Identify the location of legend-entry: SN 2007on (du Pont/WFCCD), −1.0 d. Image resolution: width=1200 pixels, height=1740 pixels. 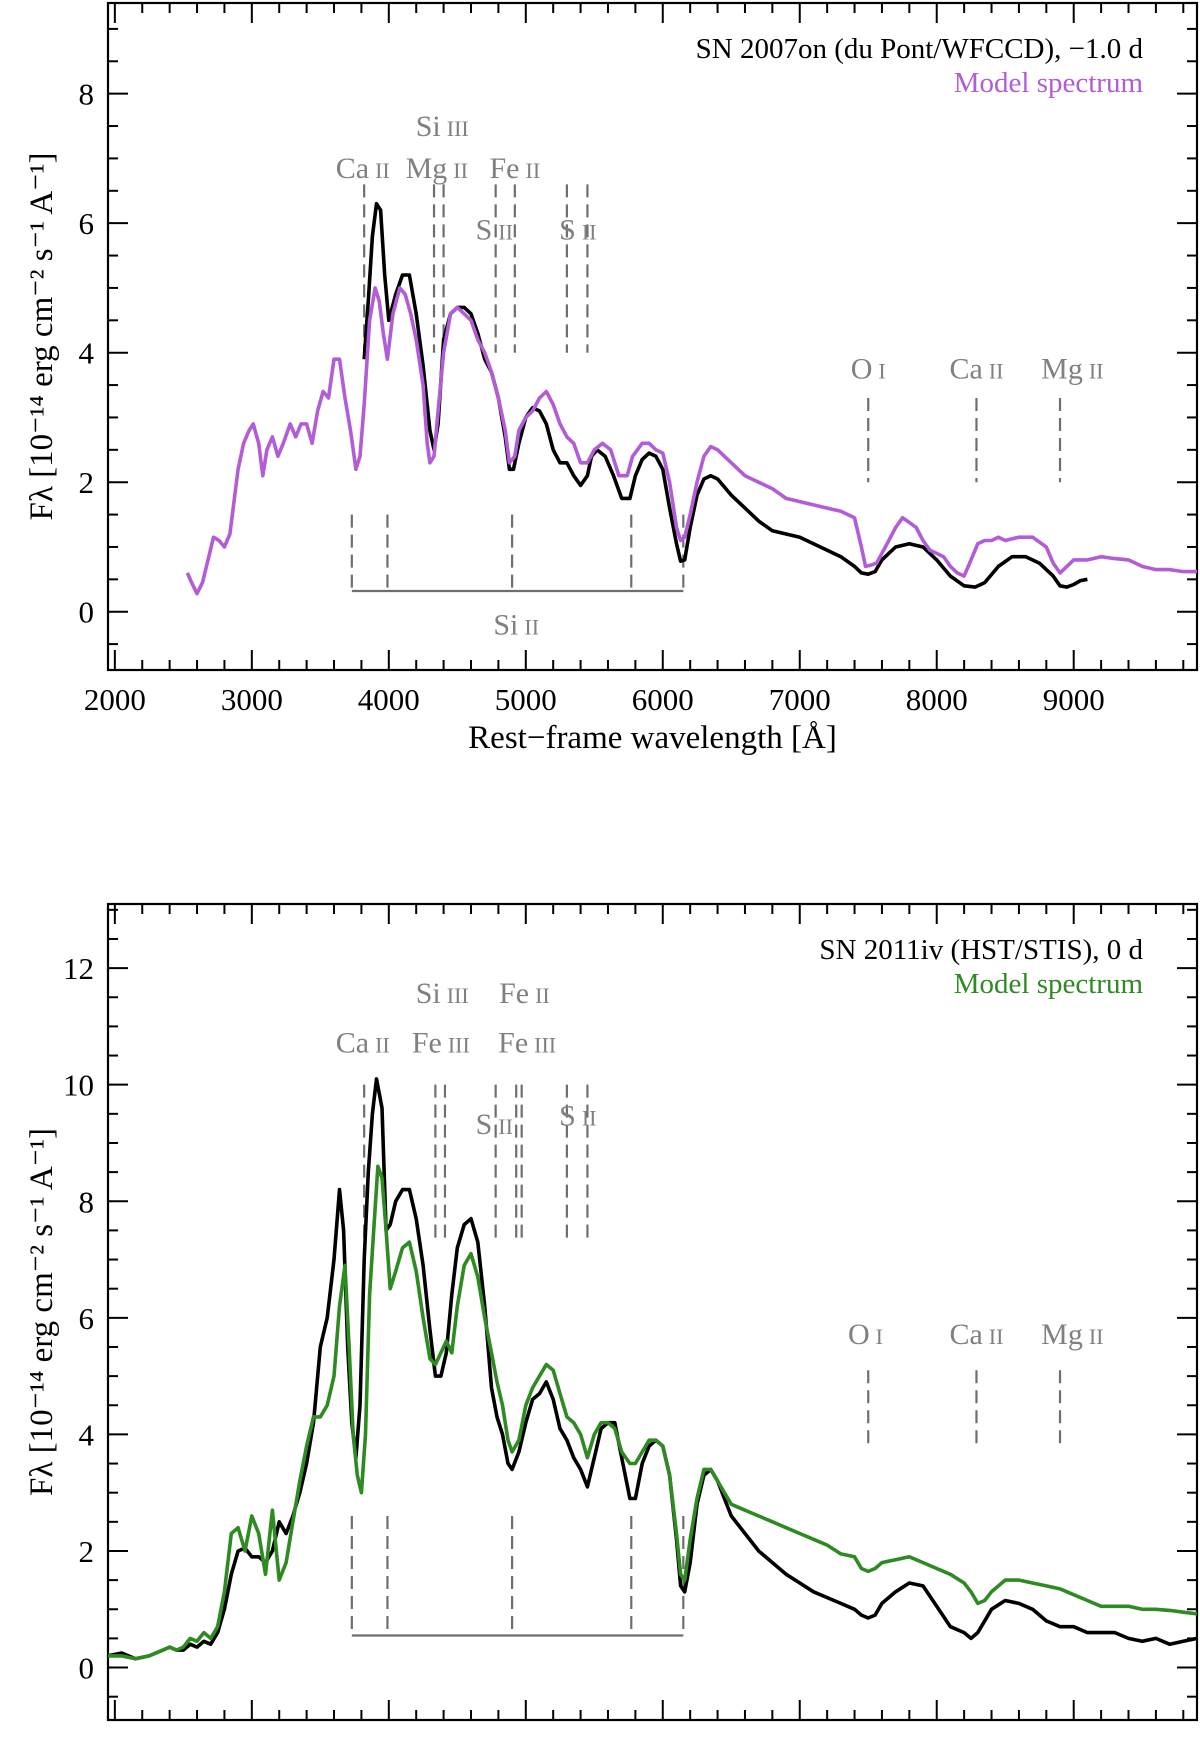
(920, 49).